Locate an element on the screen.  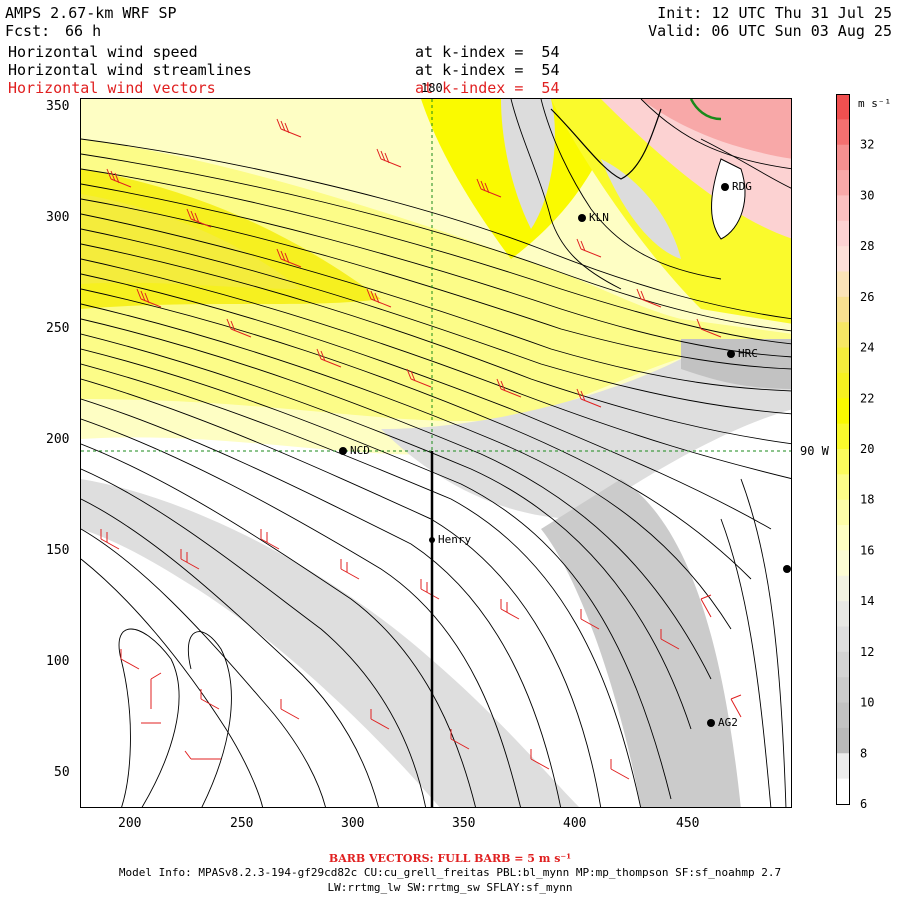
init-time: Init: 12 UTC Thu 31 Jul 25 is located at coordinates (774, 13).